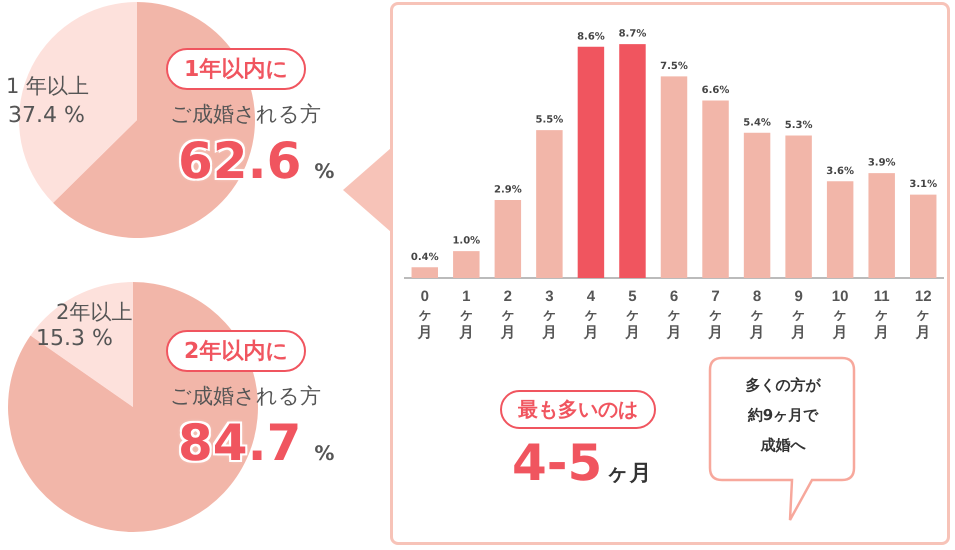  Describe the element at coordinates (882, 163) in the screenshot. I see `data-label: 3.9%` at that location.